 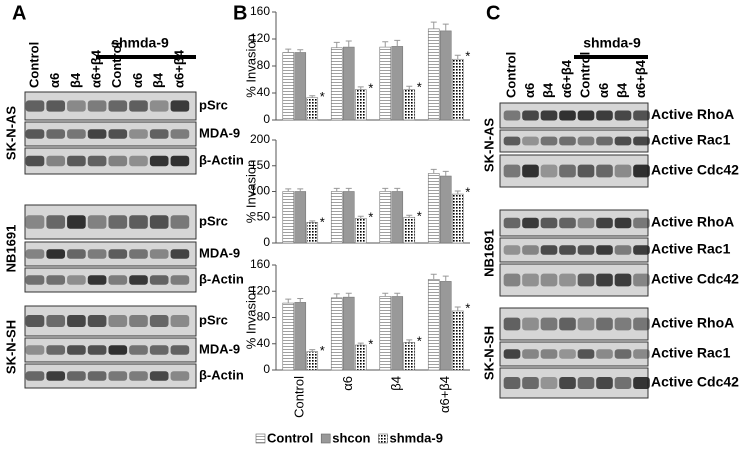 What do you see at coordinates (213, 104) in the screenshot?
I see `row-label: pSrc` at bounding box center [213, 104].